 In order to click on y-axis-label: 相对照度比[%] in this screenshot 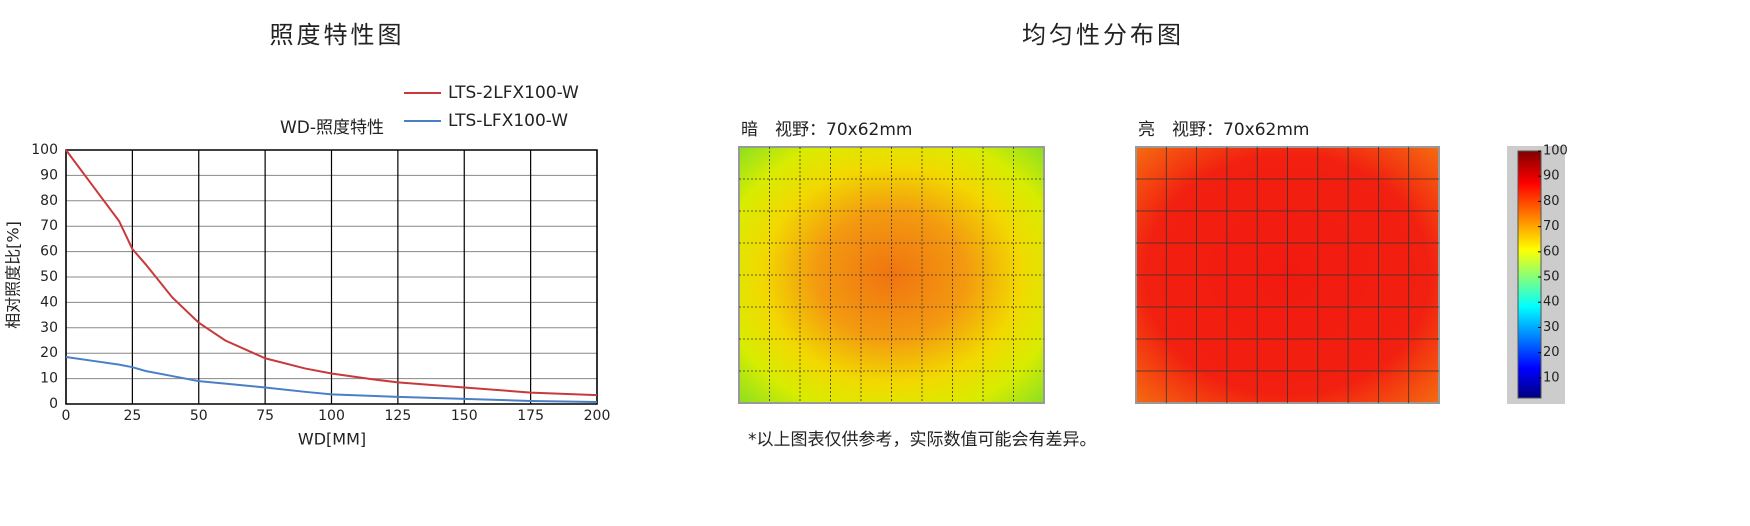, I will do `click(13, 275)`.